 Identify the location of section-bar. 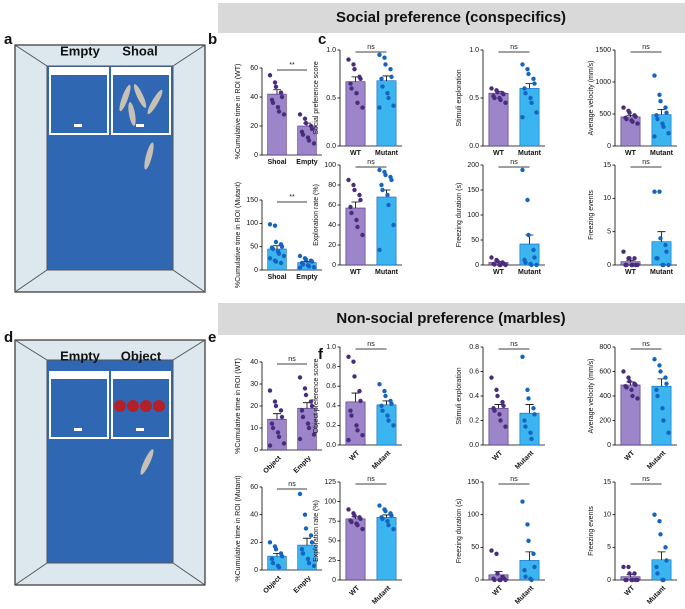
(451, 319).